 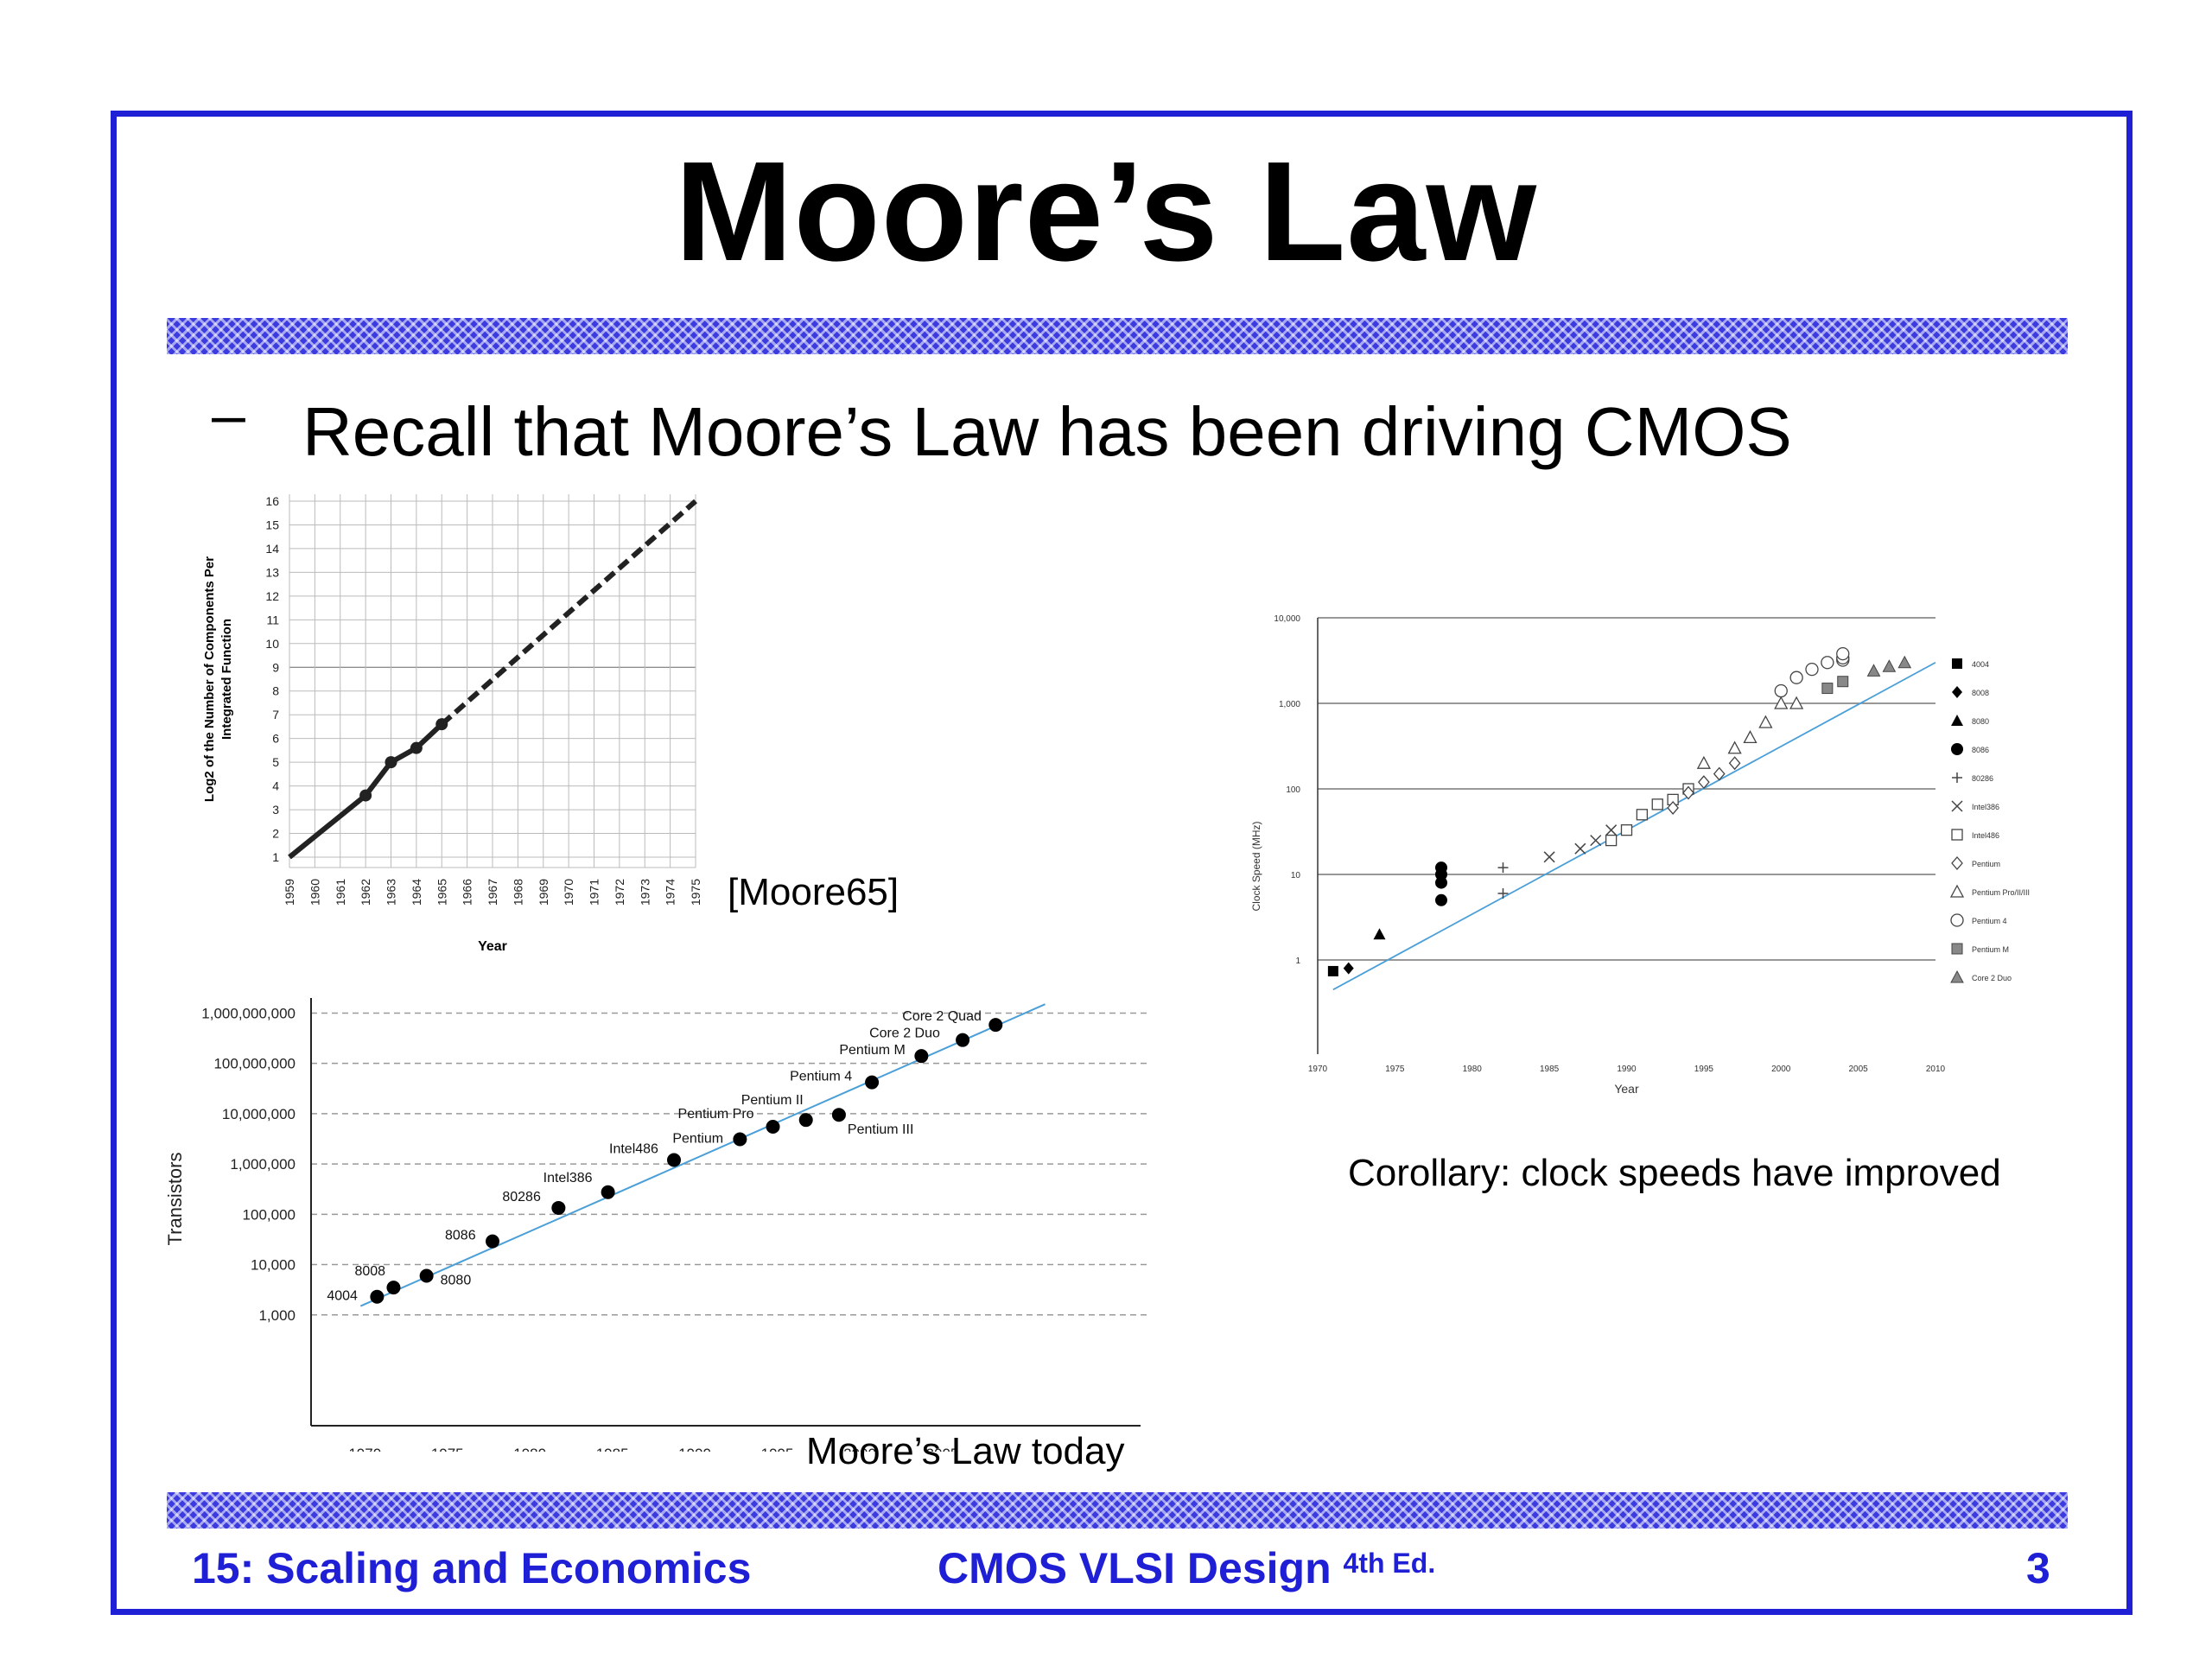 What do you see at coordinates (275, 762) in the screenshot?
I see `y-tick-label: 5` at bounding box center [275, 762].